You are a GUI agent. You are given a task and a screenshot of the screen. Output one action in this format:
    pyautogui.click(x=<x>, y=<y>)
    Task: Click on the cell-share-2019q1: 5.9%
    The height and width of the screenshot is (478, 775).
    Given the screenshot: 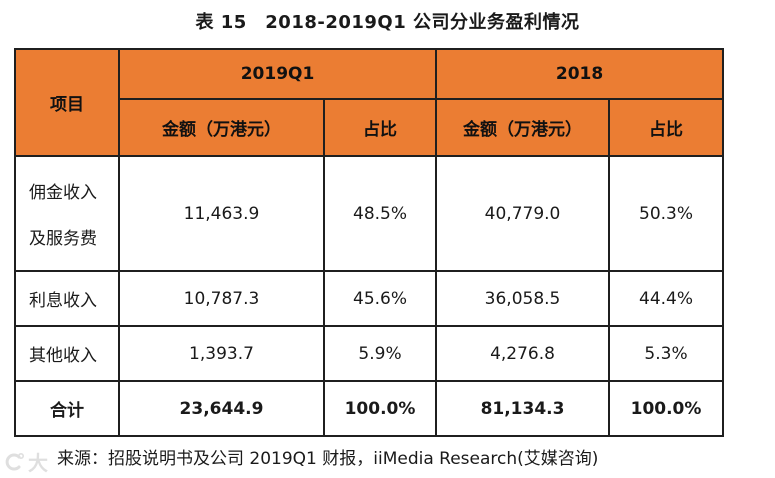 What is the action you would take?
    pyautogui.click(x=380, y=353)
    